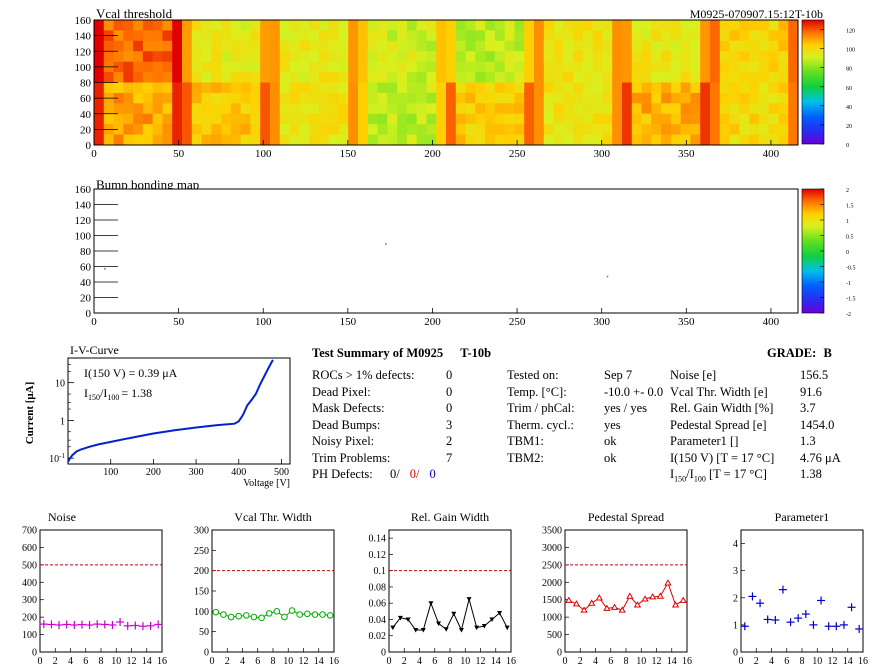 This screenshot has width=896, height=672. I want to click on plot-title: Noise, so click(62, 517).